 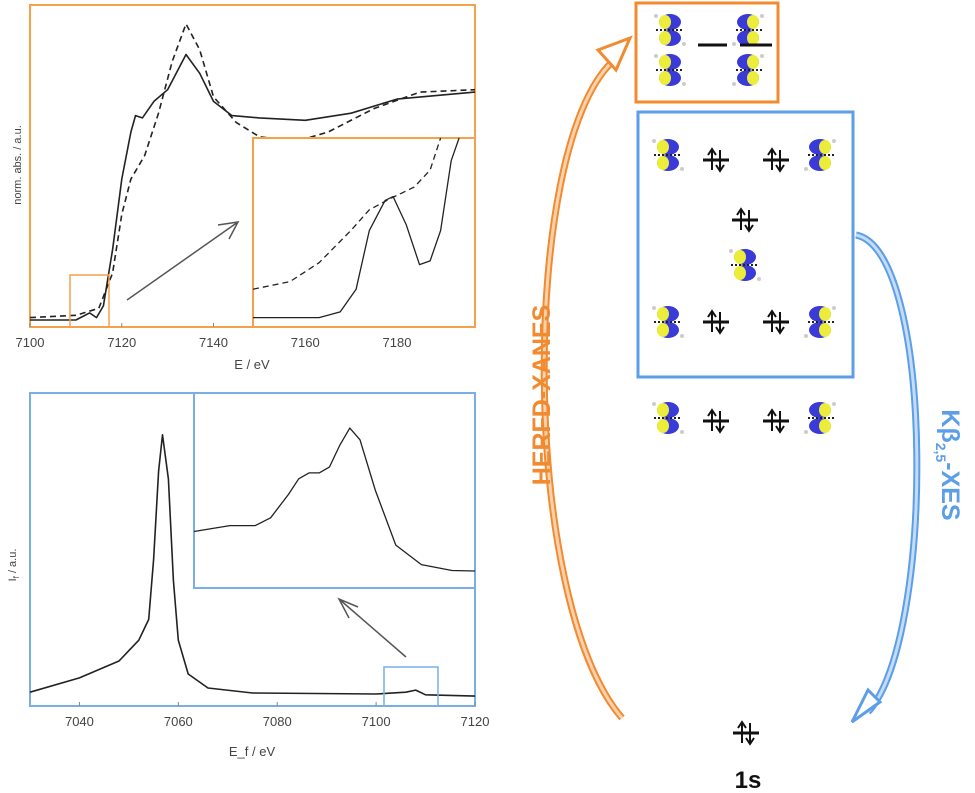 What do you see at coordinates (213, 342) in the screenshot?
I see `xanes-x-tick-label: 7140` at bounding box center [213, 342].